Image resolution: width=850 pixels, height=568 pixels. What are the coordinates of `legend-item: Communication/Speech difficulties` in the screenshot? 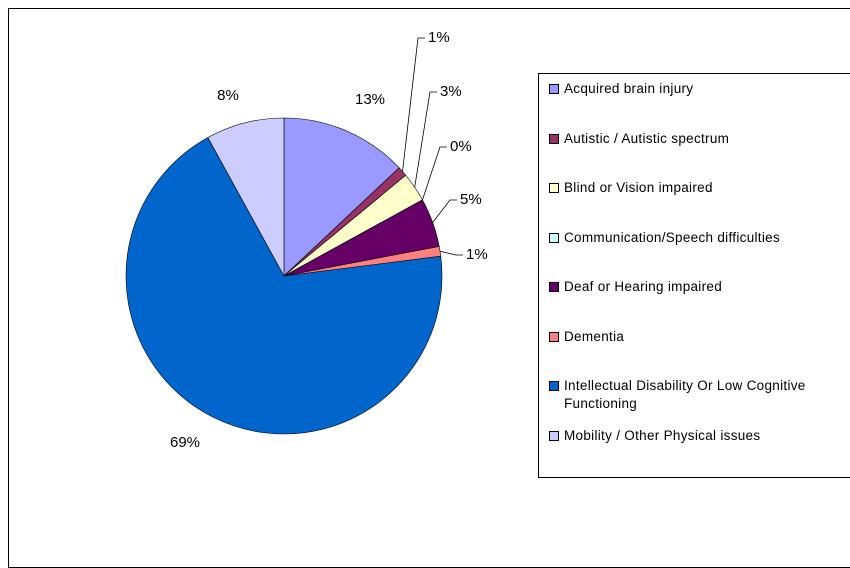 It's located at (684, 238).